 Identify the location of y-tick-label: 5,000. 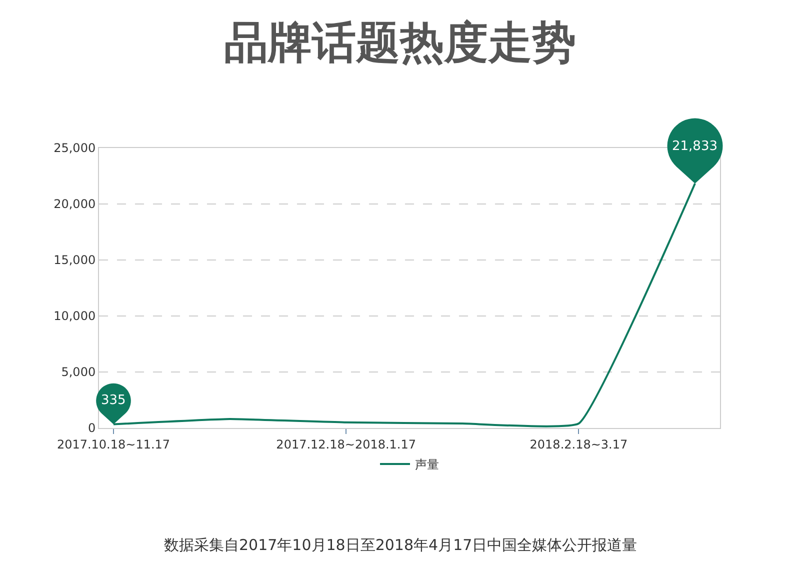
(78, 372).